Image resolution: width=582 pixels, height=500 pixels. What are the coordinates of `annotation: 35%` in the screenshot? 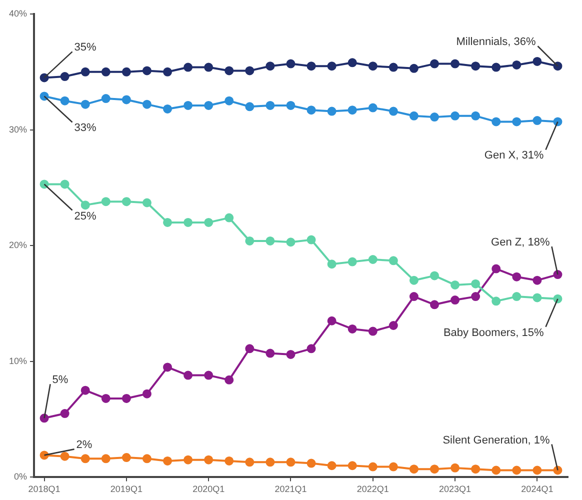 It's located at (85, 48).